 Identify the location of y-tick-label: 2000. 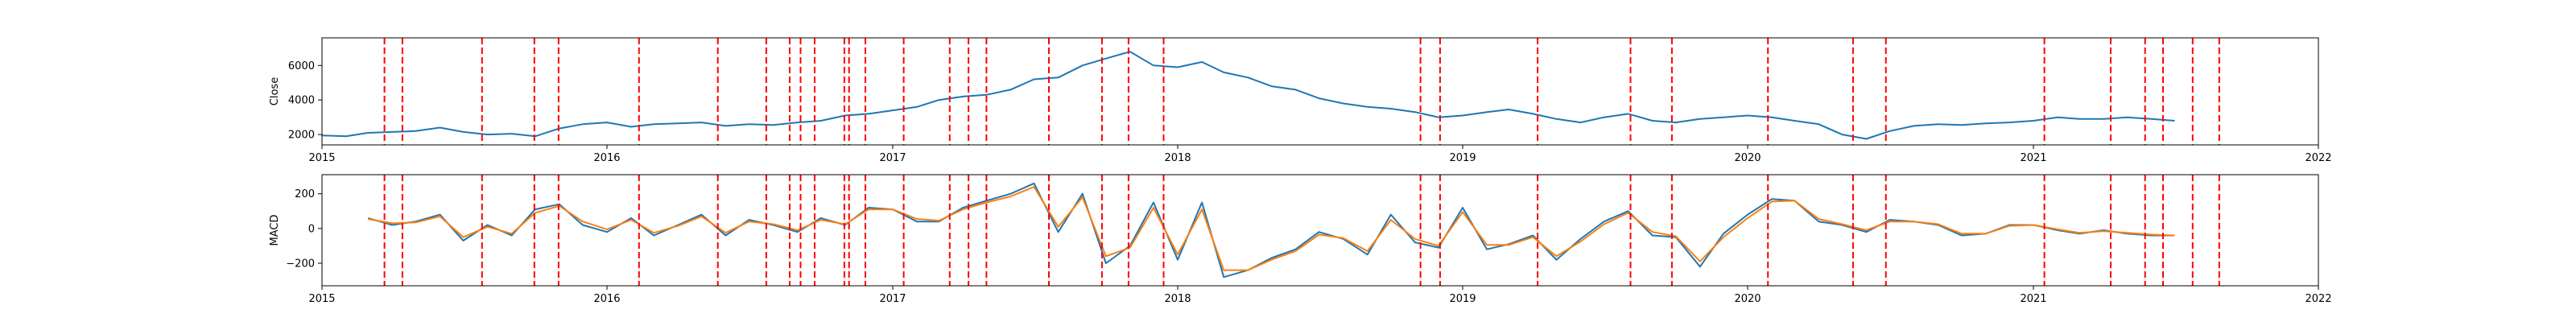
(301, 136).